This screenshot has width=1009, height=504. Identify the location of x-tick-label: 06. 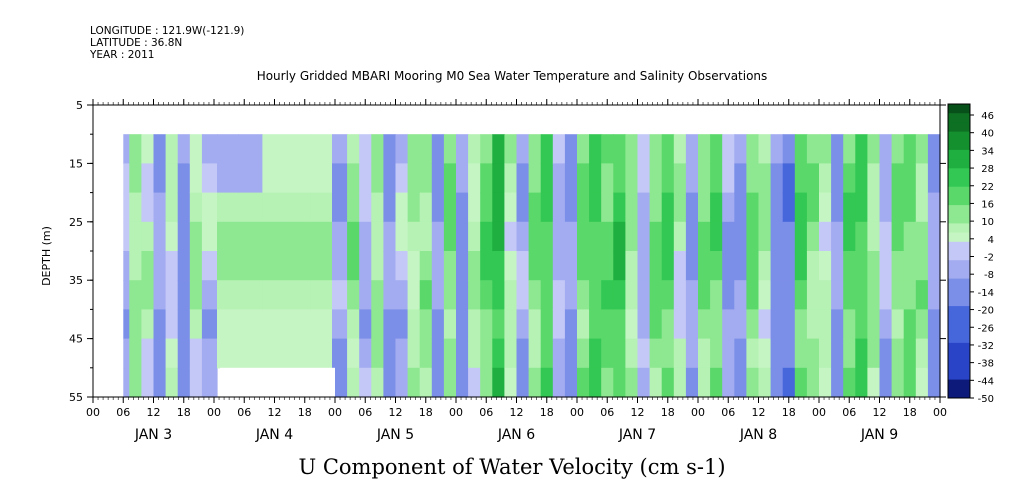
(607, 412).